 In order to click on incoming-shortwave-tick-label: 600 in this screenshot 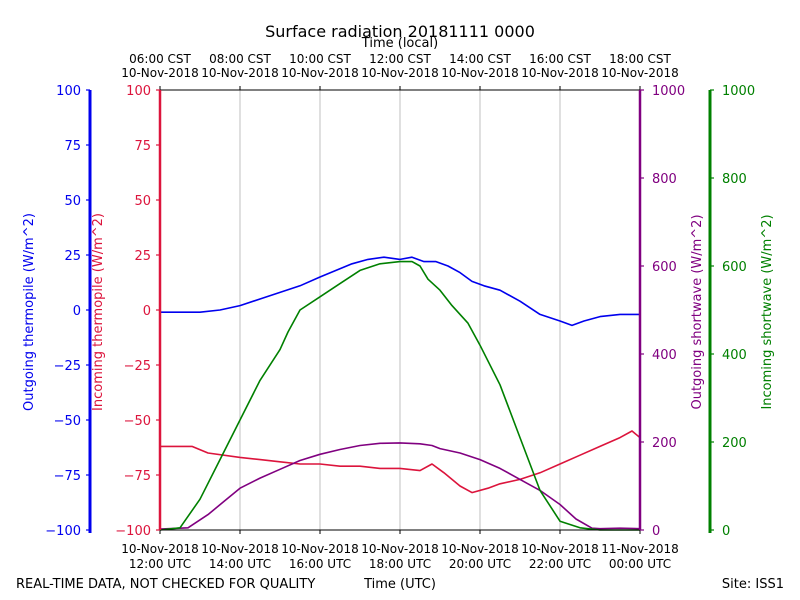, I will do `click(734, 267)`.